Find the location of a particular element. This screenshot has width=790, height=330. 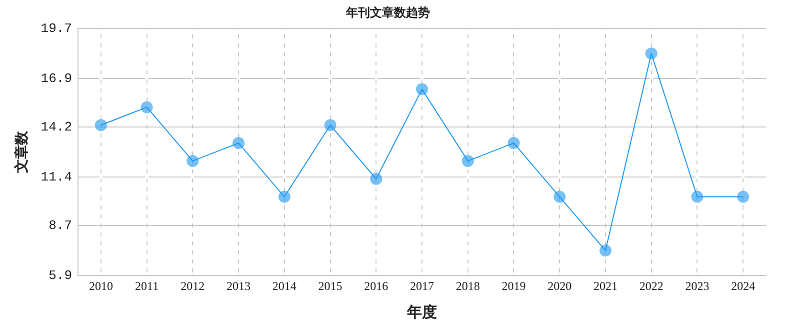

y-axis-title: 文章数 is located at coordinates (21, 152).